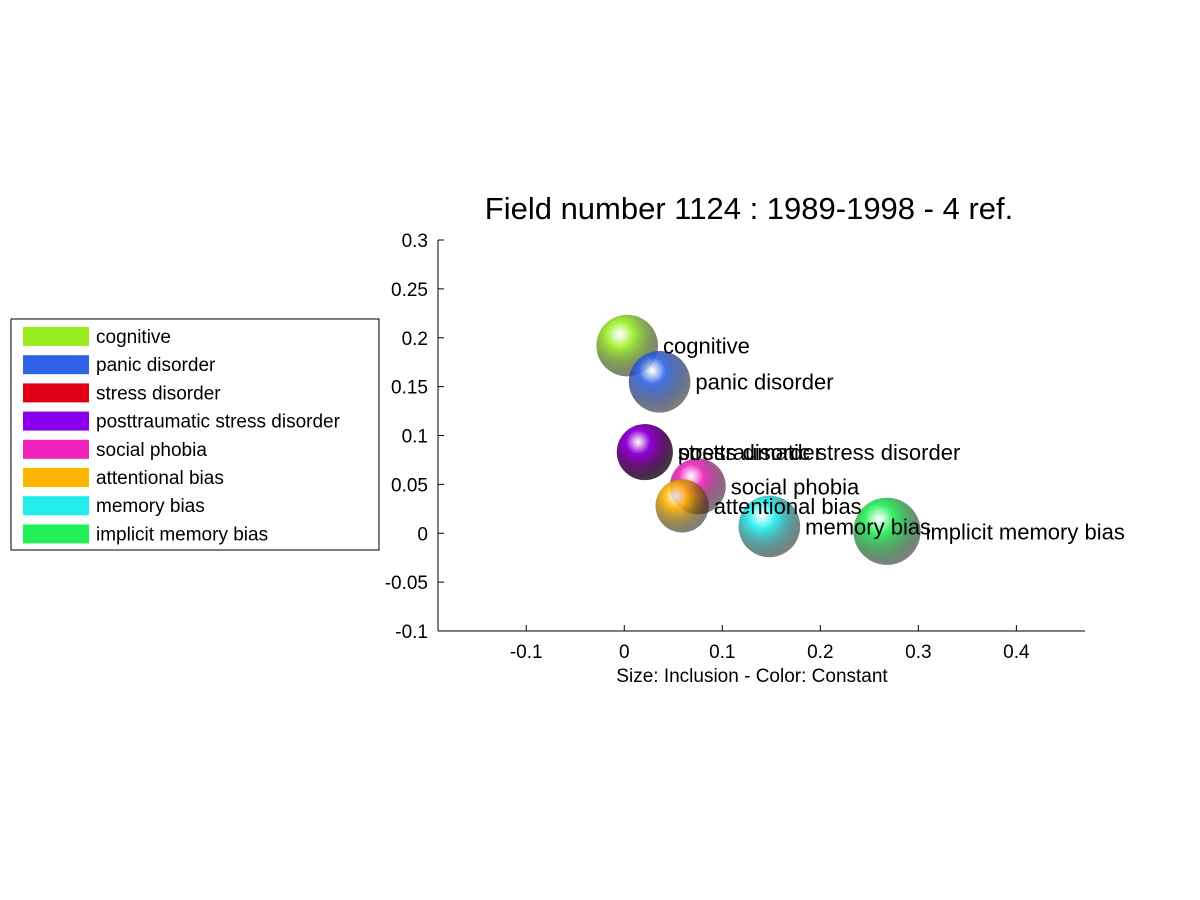 The width and height of the screenshot is (1200, 900). I want to click on point-label: cognitive, so click(706, 346).